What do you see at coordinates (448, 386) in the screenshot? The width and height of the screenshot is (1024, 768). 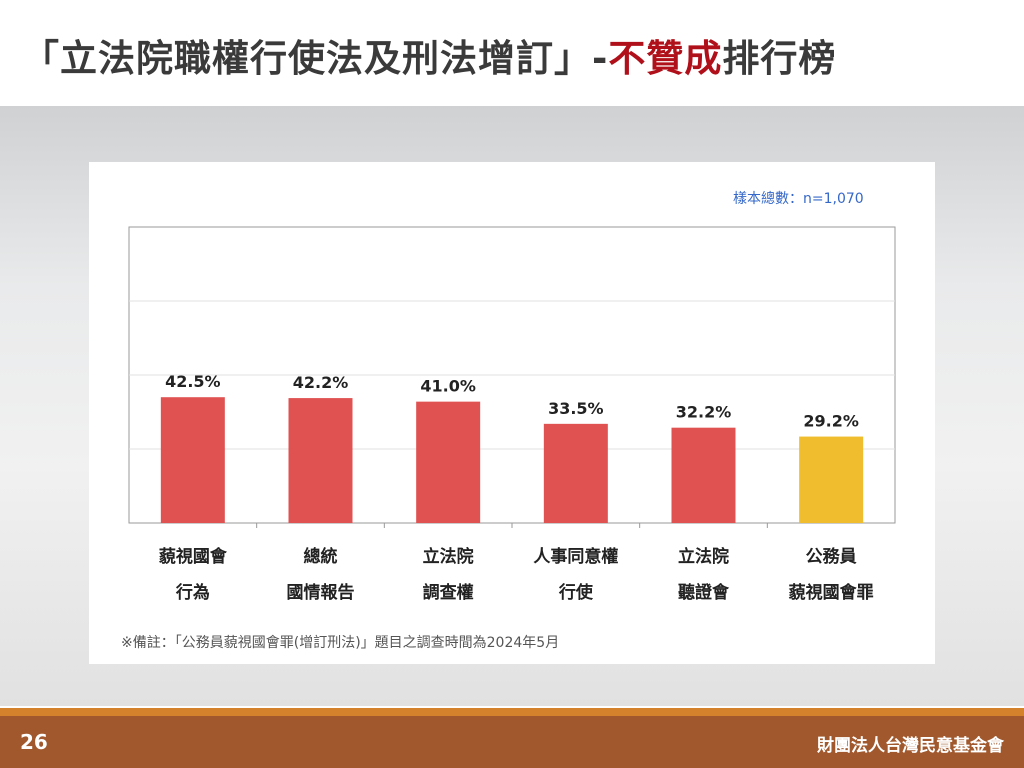 I see `bar-value-label: 41.0%` at bounding box center [448, 386].